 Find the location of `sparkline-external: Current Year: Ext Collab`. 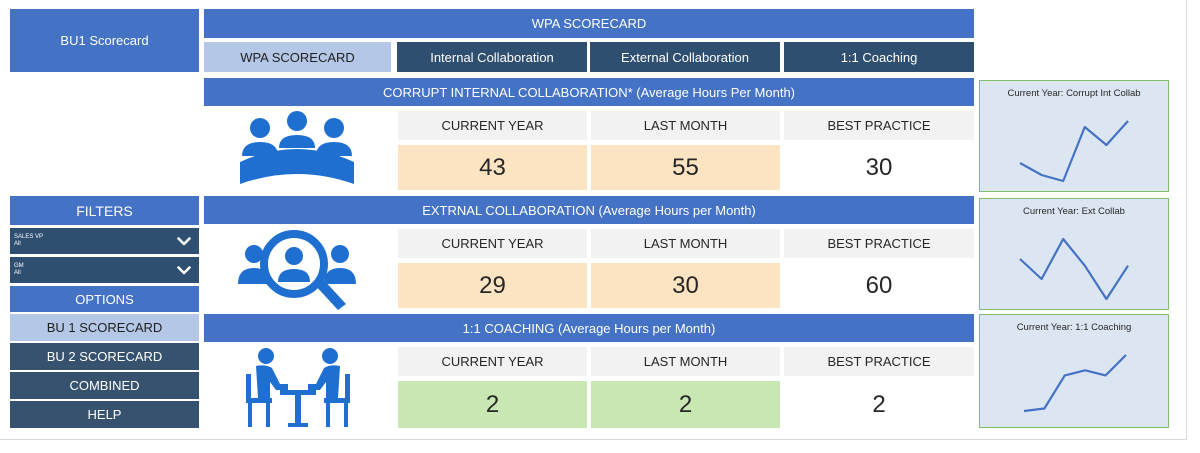

sparkline-external: Current Year: Ext Collab is located at coordinates (1074, 254).